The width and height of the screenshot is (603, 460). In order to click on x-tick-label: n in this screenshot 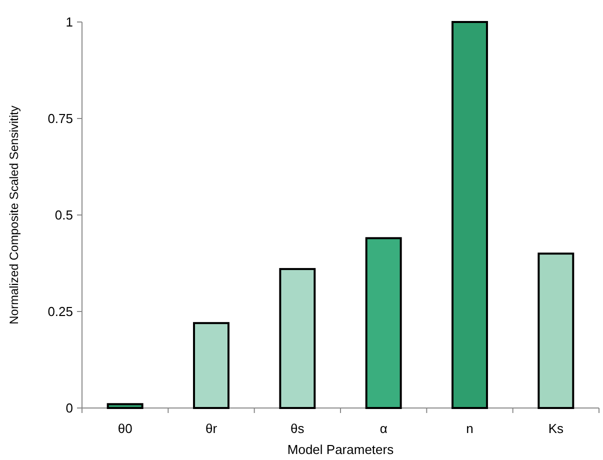, I will do `click(470, 428)`.